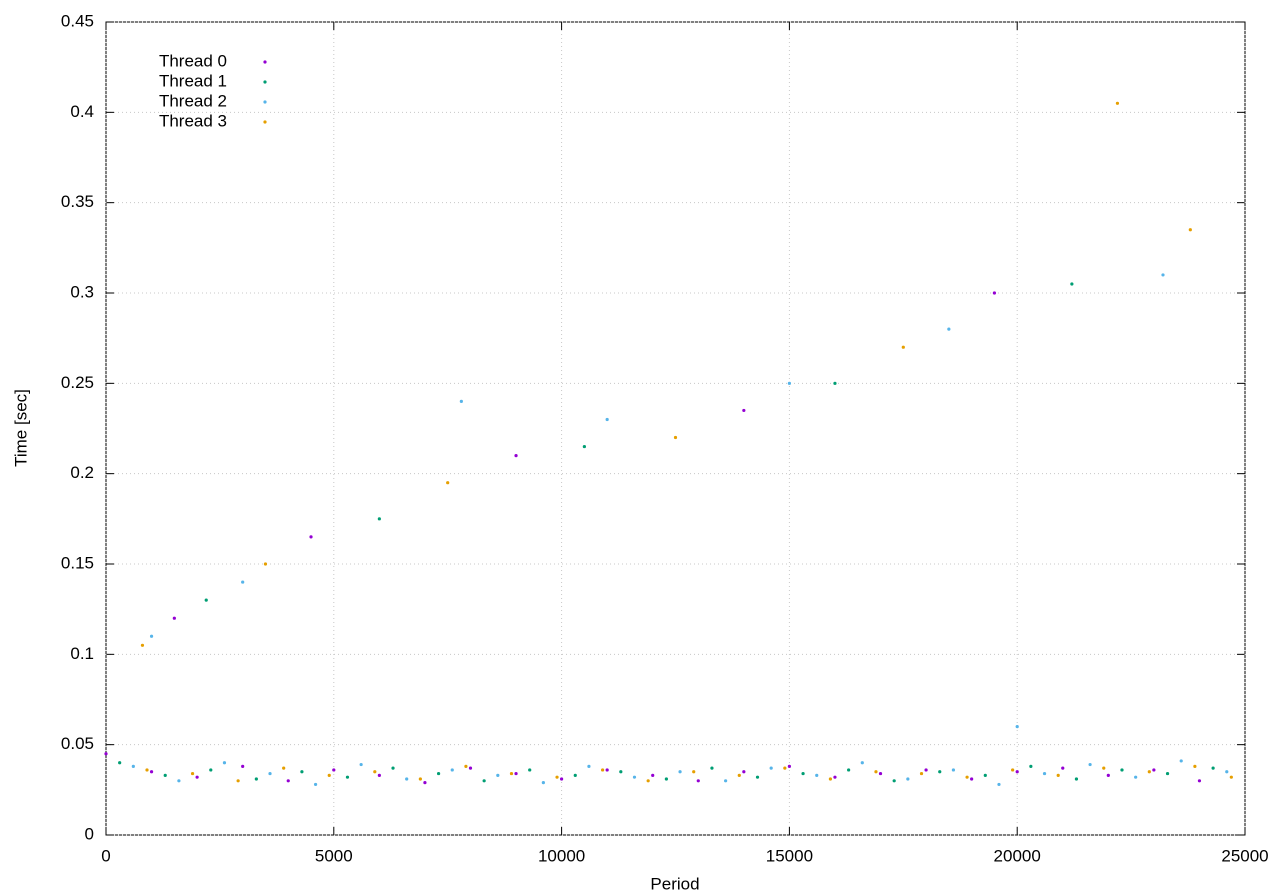 The height and width of the screenshot is (896, 1280). What do you see at coordinates (77, 743) in the screenshot?
I see `y-tick-label: 0.05` at bounding box center [77, 743].